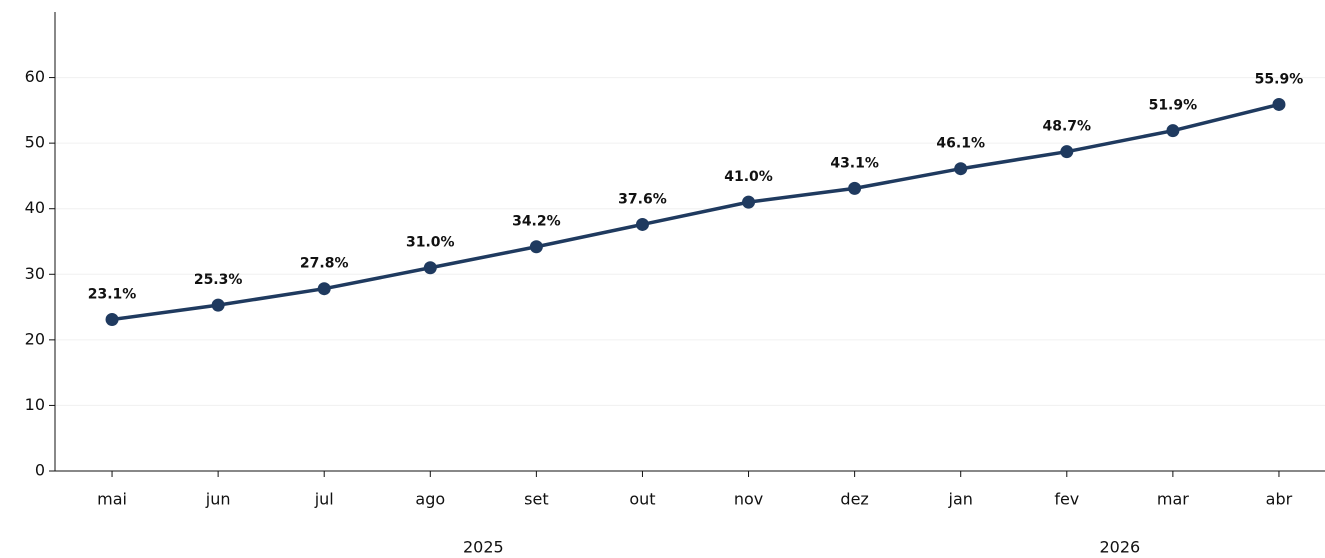 This screenshot has height=558, width=1325. Describe the element at coordinates (324, 499) in the screenshot. I see `x-tick-label: jul` at that location.